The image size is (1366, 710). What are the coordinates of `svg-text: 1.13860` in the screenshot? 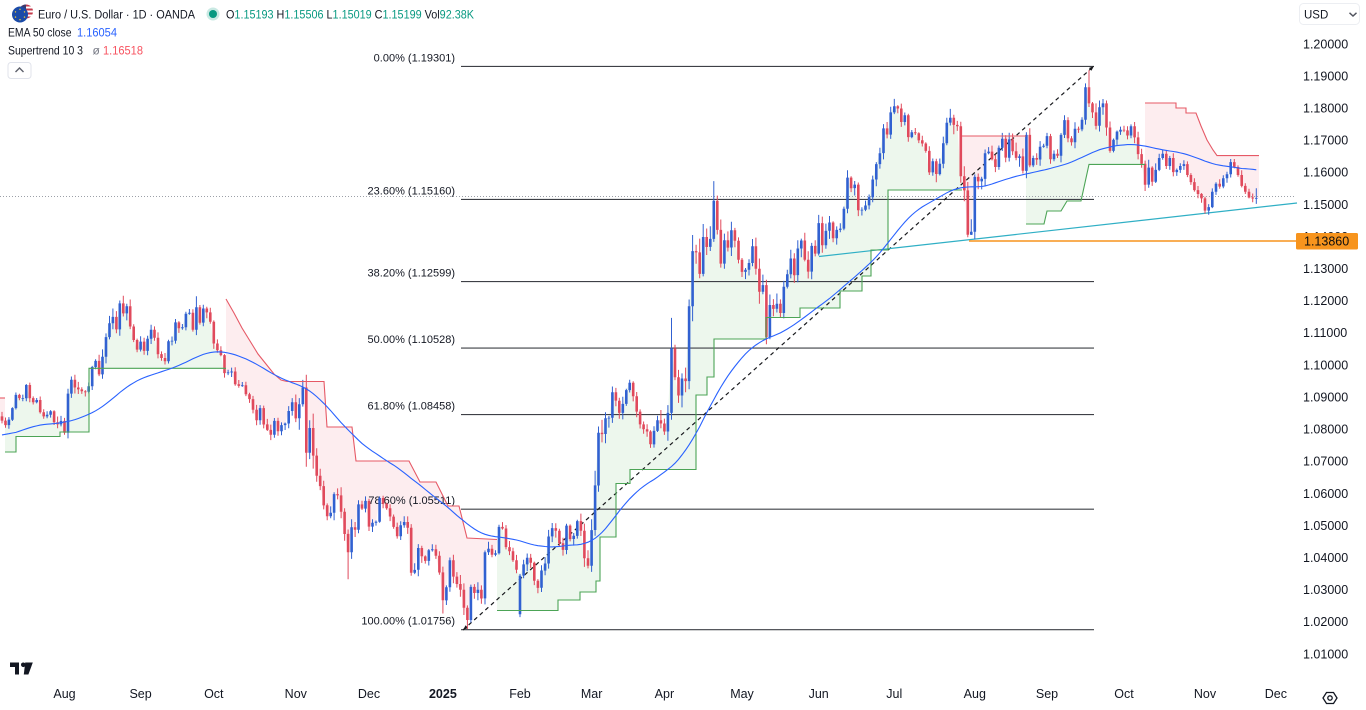 It's located at (1326, 242).